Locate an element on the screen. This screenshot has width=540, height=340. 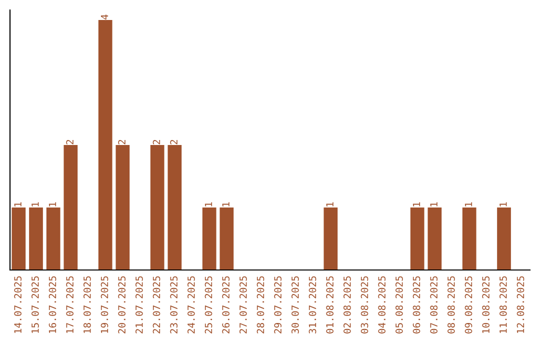
x-tick-label: 24.07.2025 is located at coordinates (191, 305).